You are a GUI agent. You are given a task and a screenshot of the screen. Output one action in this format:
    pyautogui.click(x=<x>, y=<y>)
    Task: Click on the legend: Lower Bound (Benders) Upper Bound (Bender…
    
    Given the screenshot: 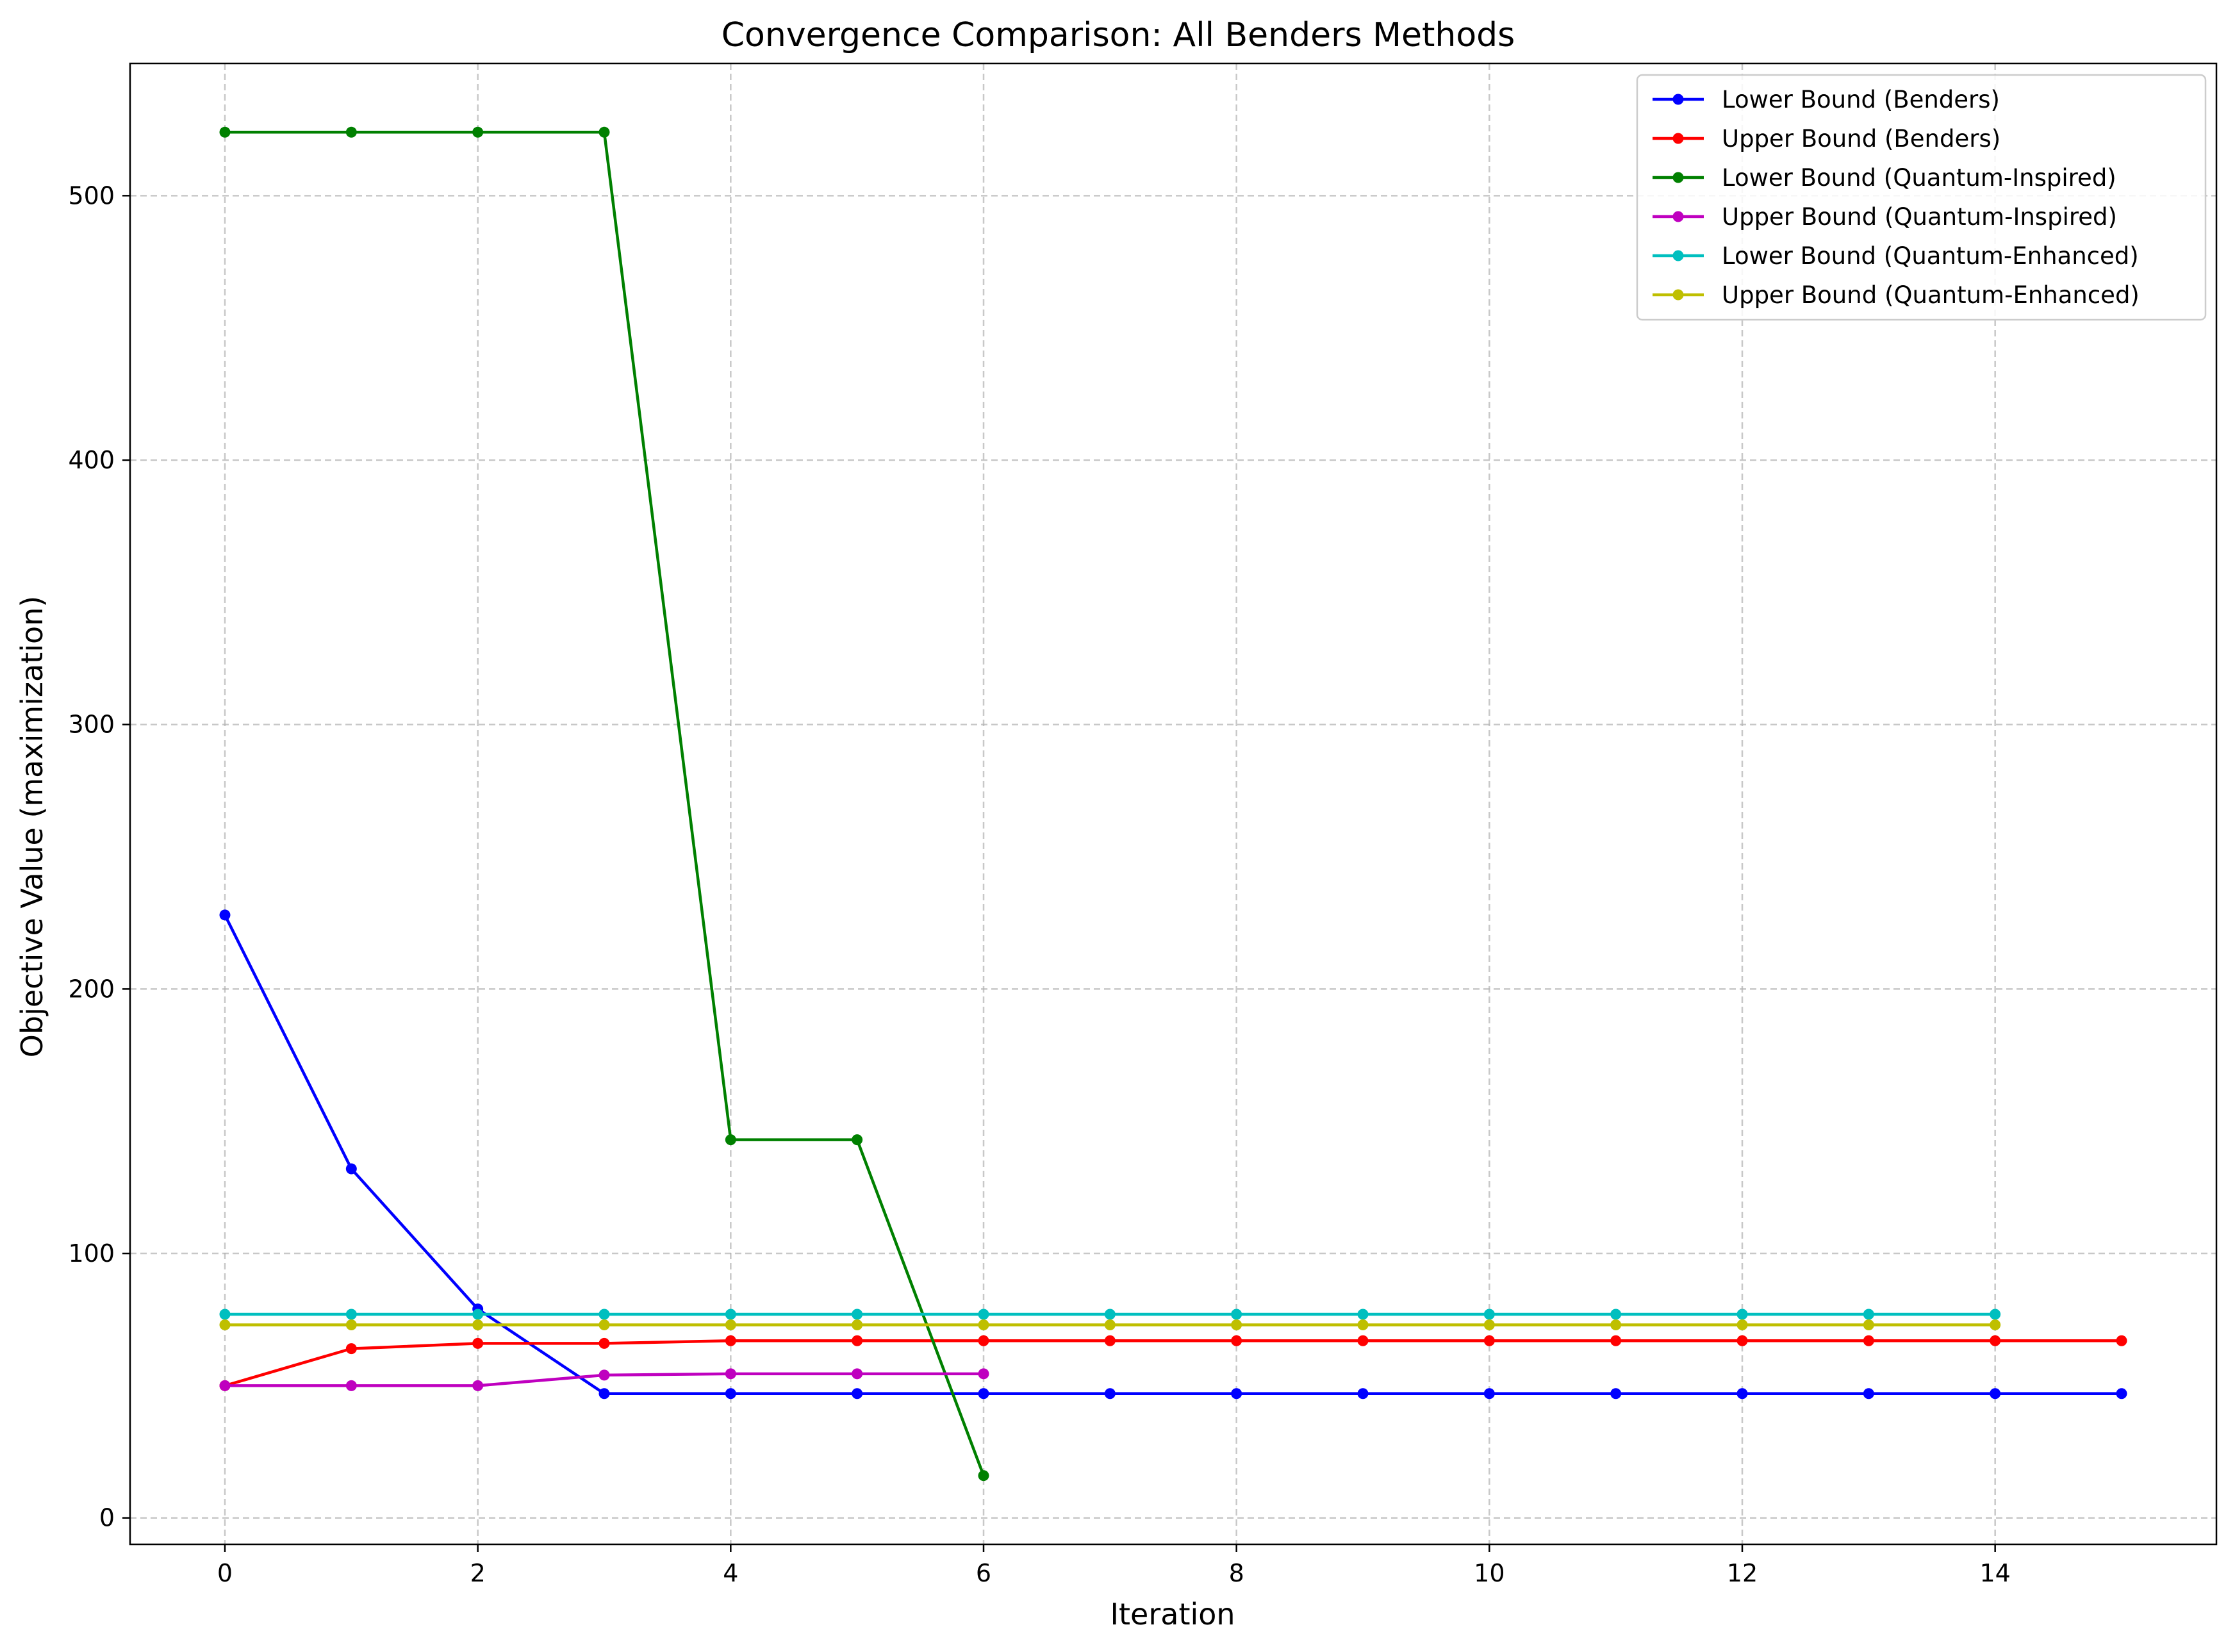 What is the action you would take?
    pyautogui.click(x=1922, y=197)
    